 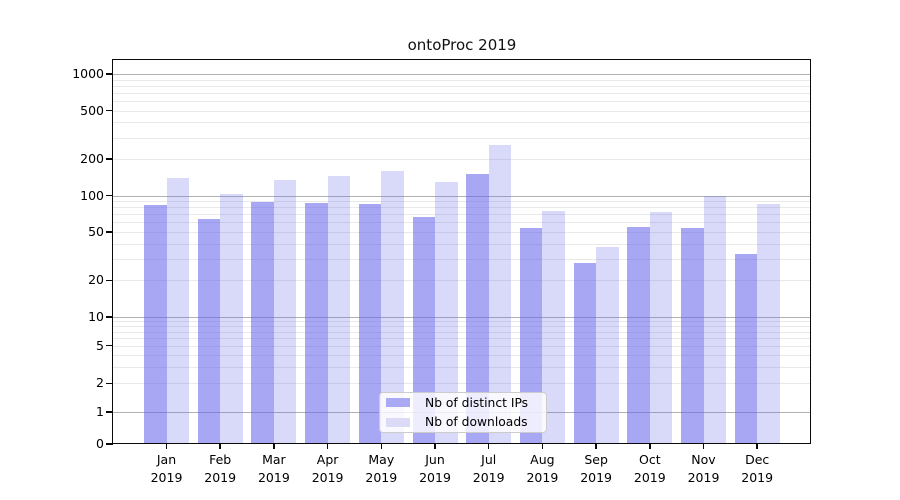 I want to click on x-tick-label-mar: Mar 2019, so click(x=273, y=468).